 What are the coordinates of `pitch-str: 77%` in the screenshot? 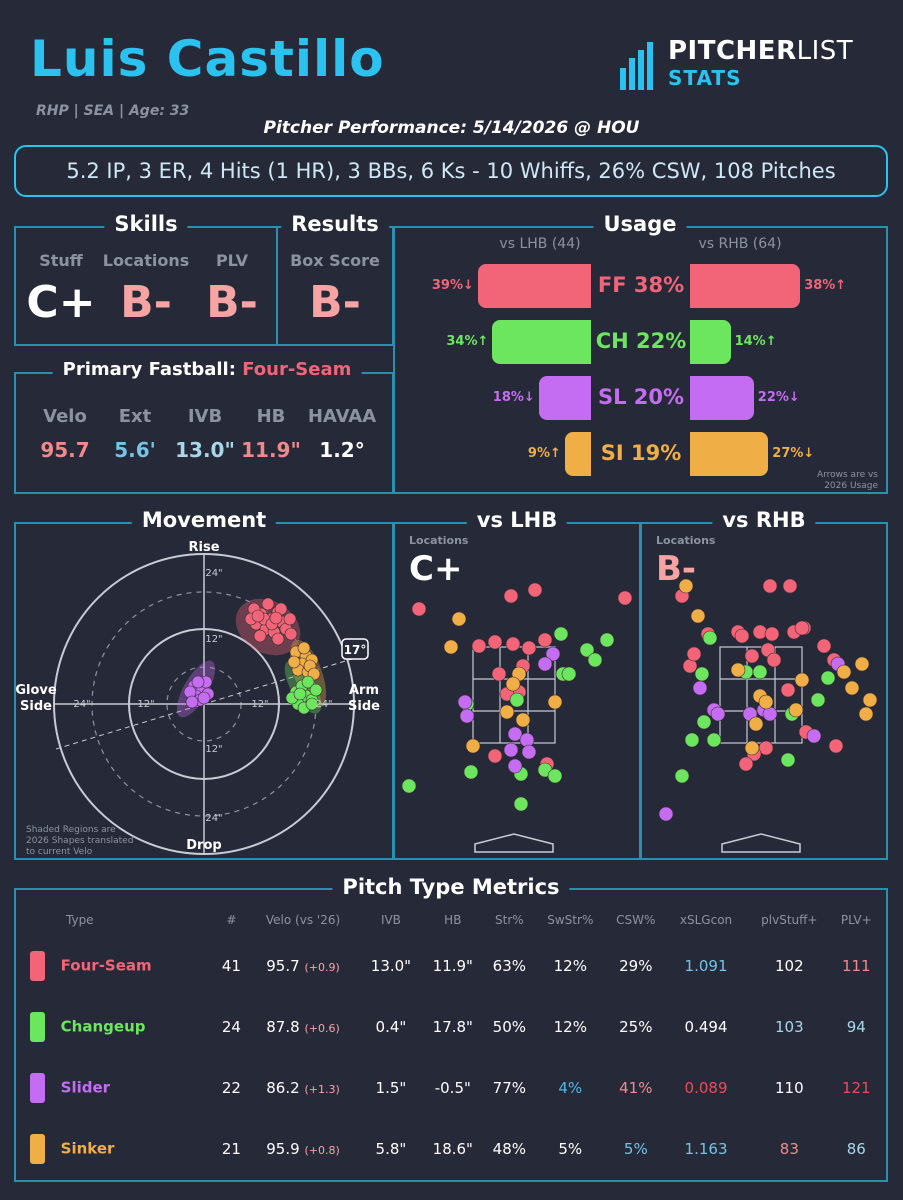 It's located at (509, 1087).